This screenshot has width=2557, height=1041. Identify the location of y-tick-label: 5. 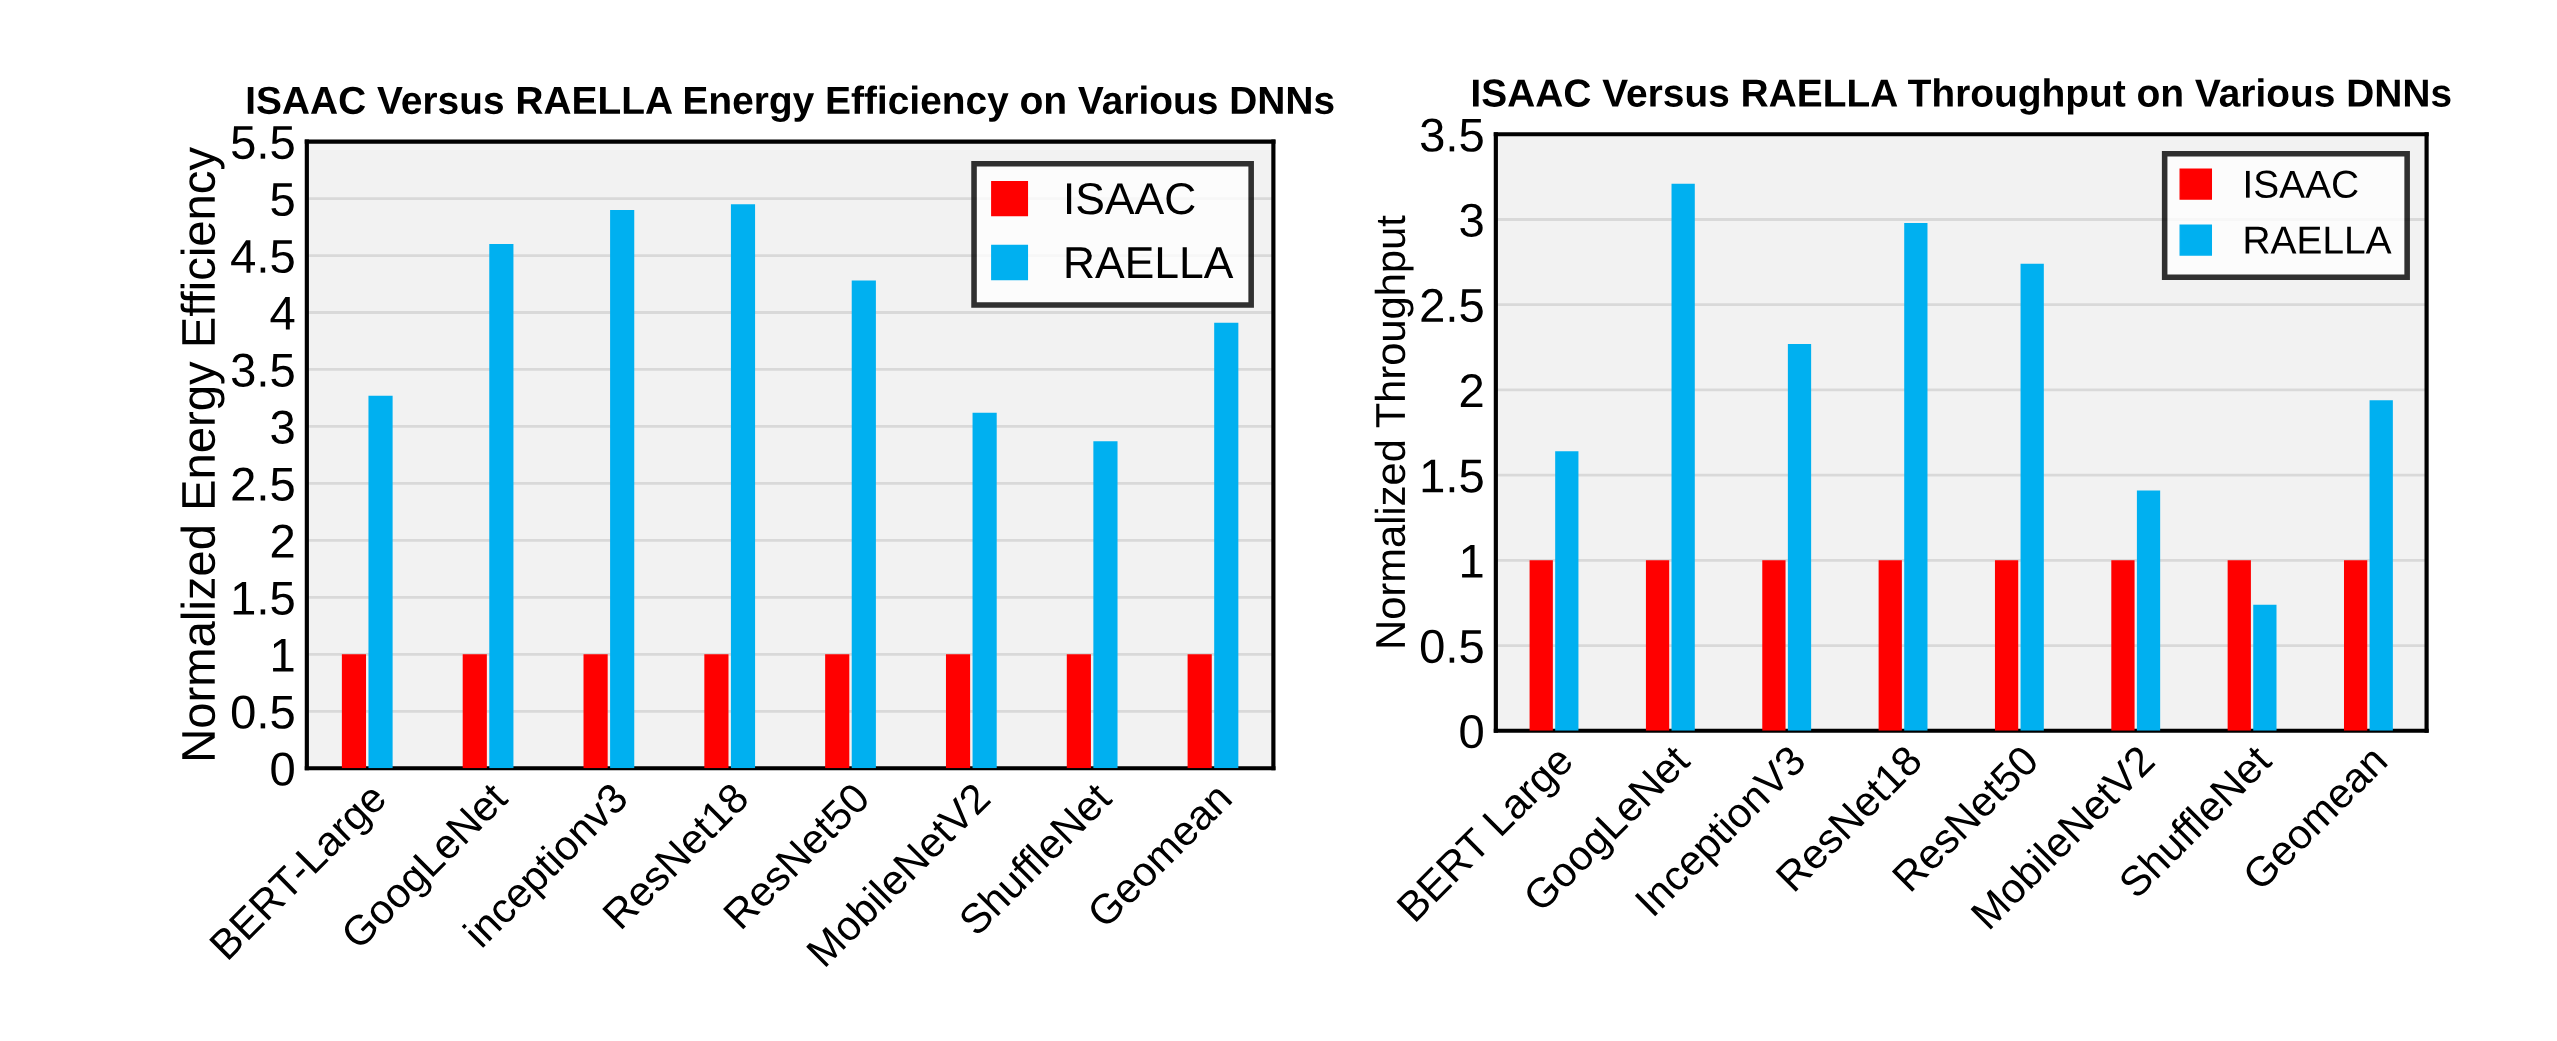
(282, 200).